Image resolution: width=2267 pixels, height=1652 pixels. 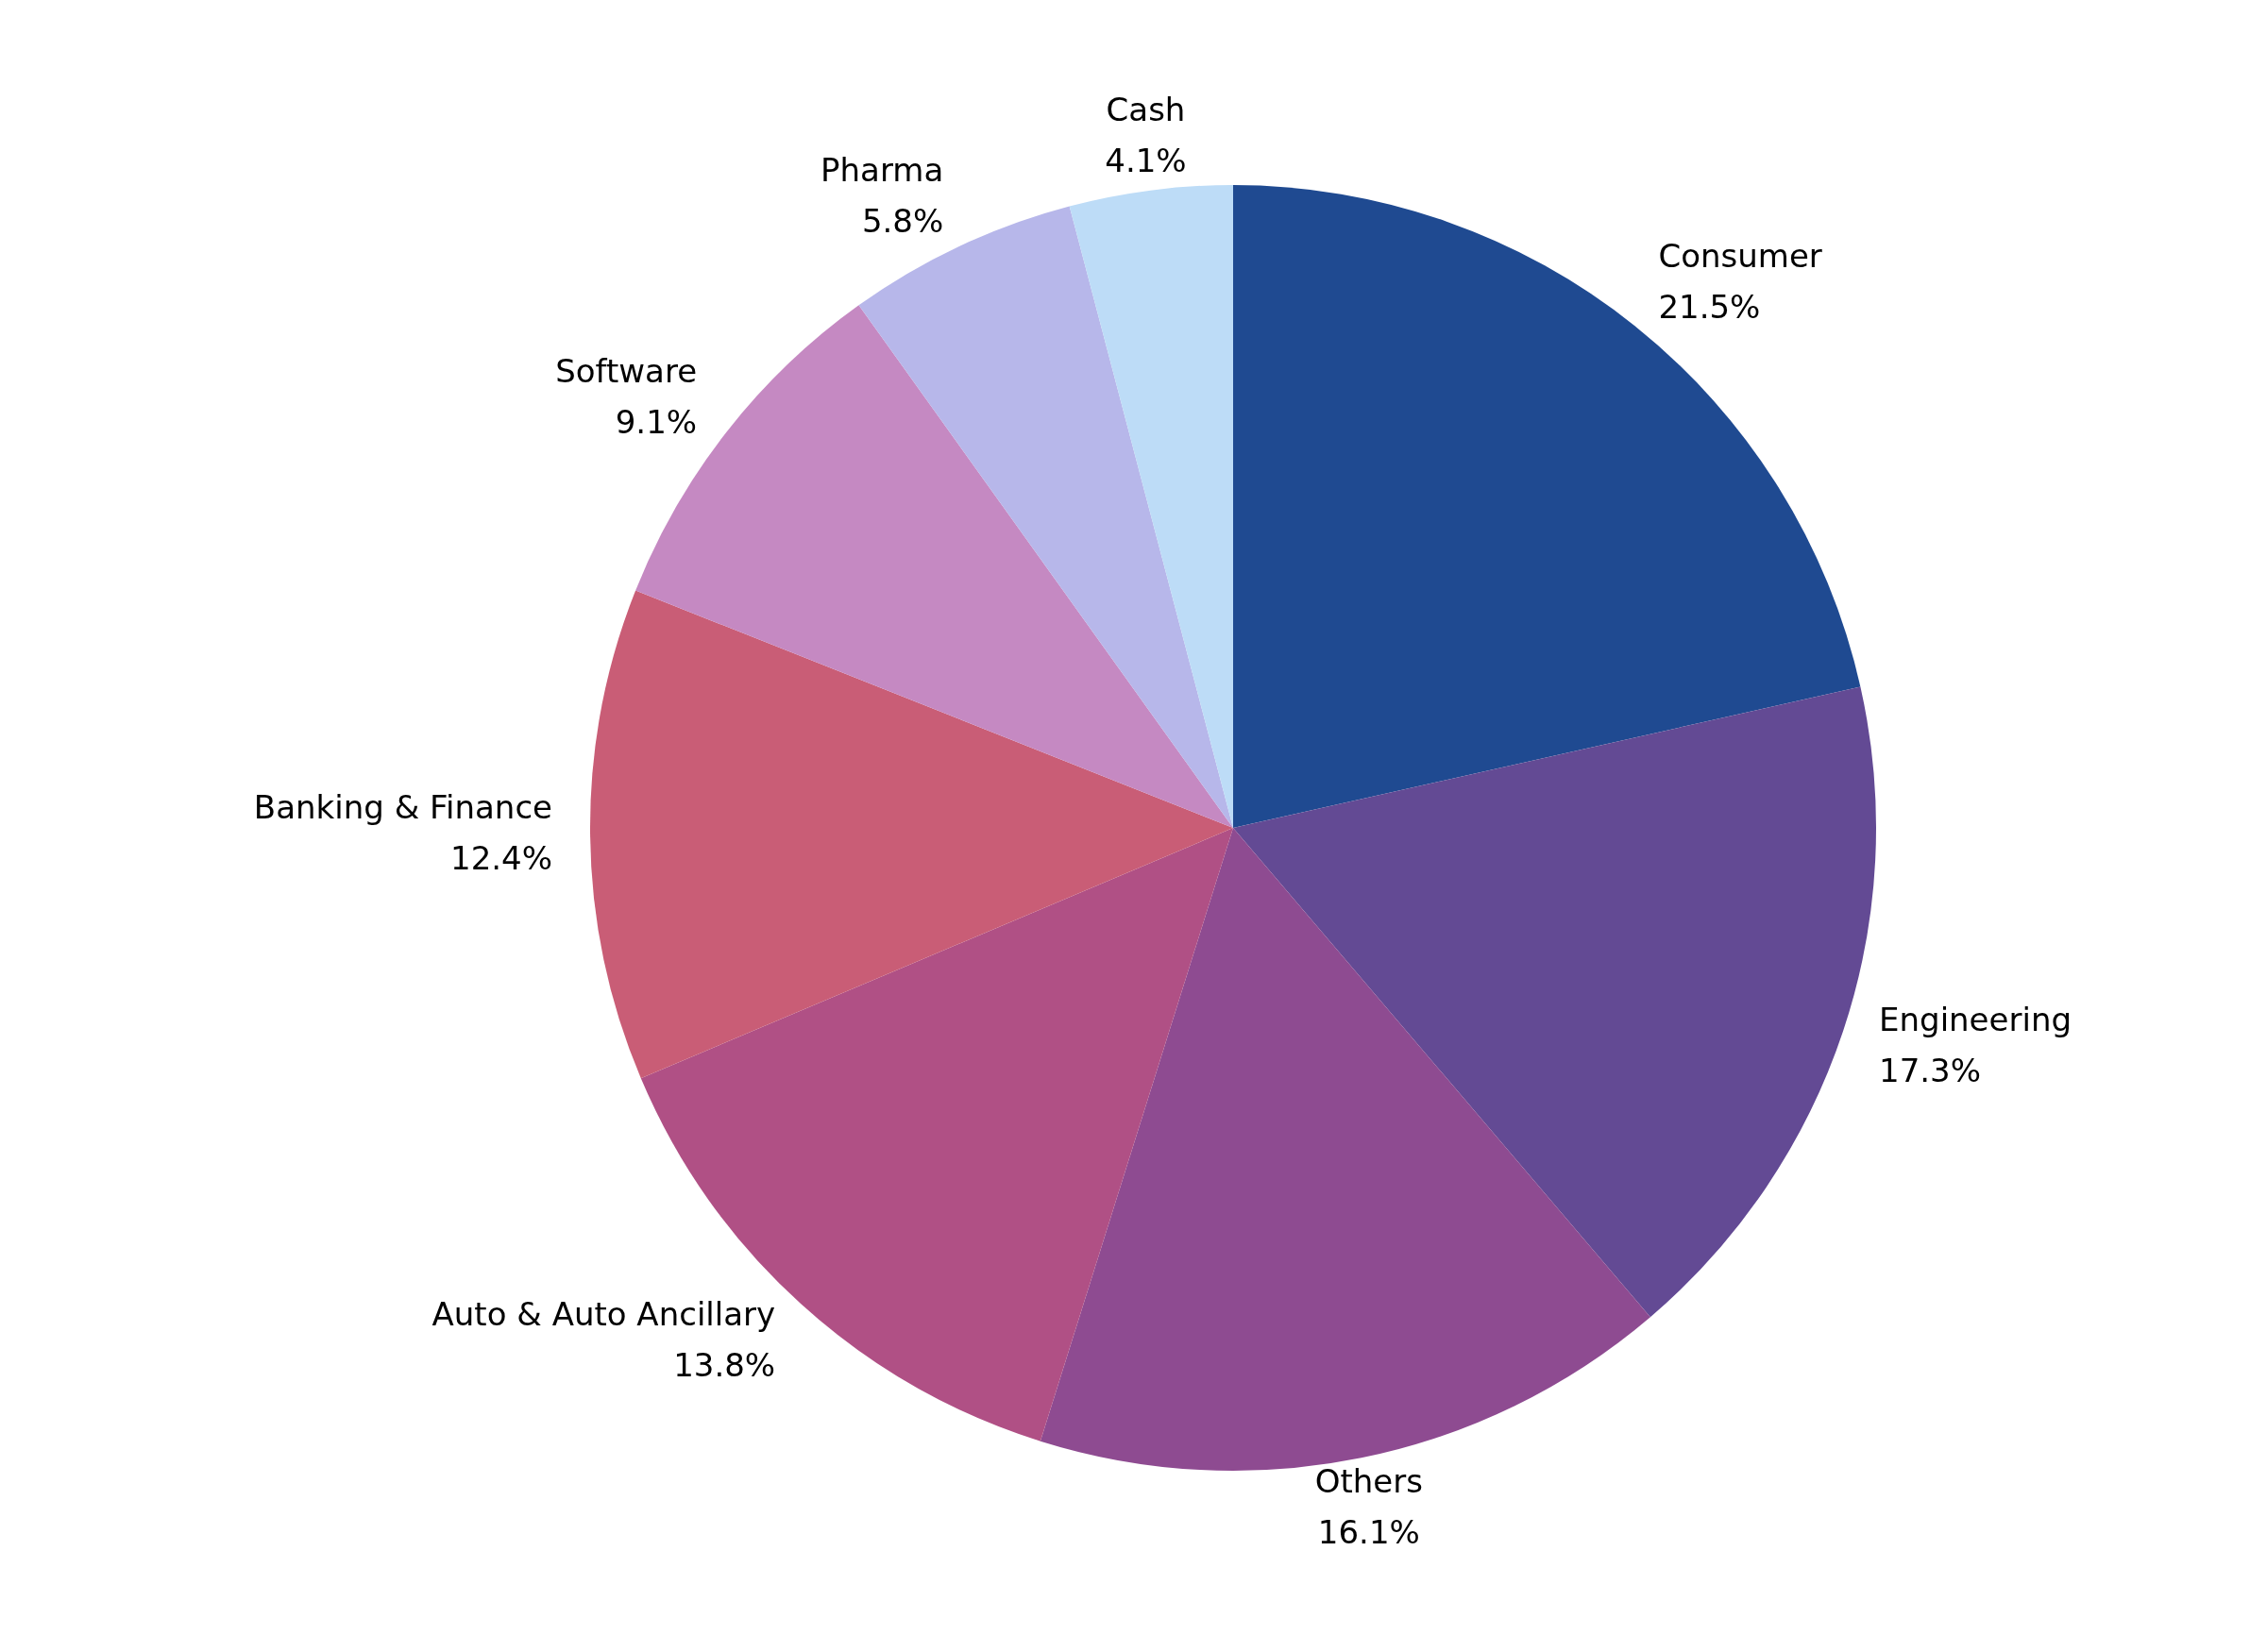 What do you see at coordinates (724, 1365) in the screenshot?
I see `data-label: 13.8%` at bounding box center [724, 1365].